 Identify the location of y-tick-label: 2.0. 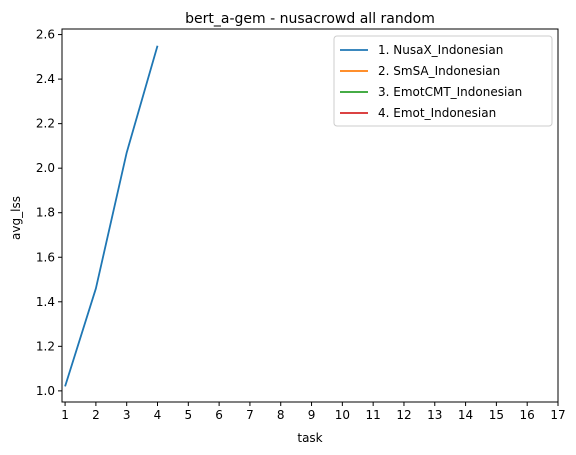
(45, 168).